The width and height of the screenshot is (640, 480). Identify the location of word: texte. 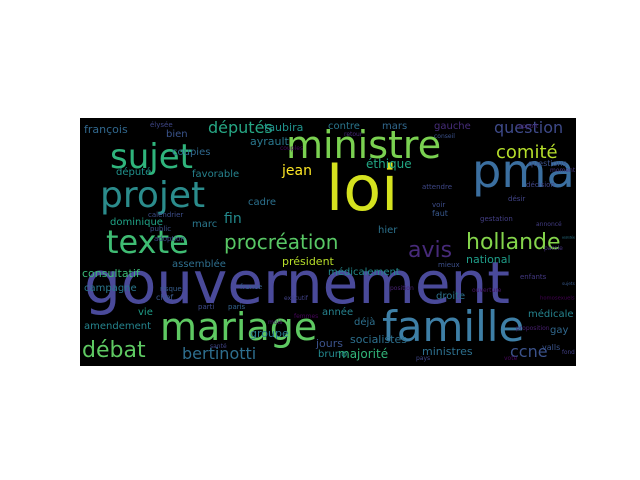
(147, 242).